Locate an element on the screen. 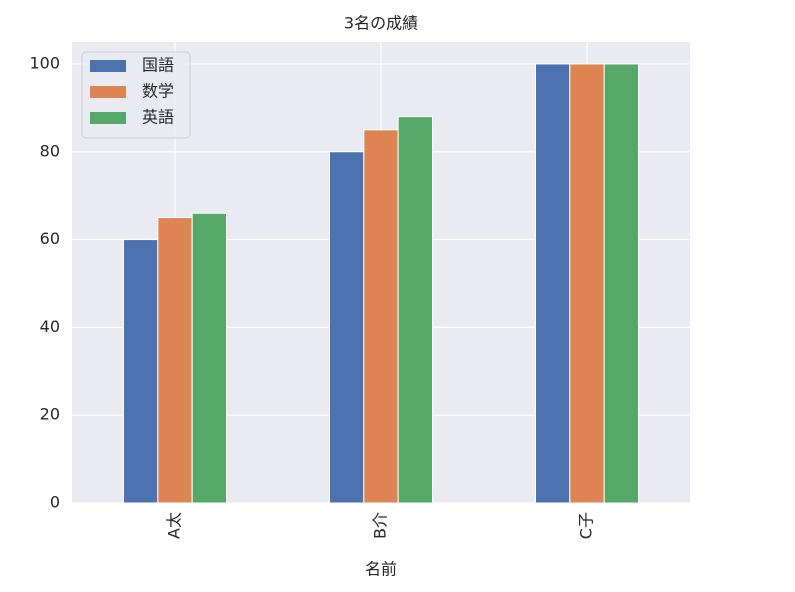 This screenshot has height=592, width=795. chart-title: 3名の成績 is located at coordinates (381, 23).